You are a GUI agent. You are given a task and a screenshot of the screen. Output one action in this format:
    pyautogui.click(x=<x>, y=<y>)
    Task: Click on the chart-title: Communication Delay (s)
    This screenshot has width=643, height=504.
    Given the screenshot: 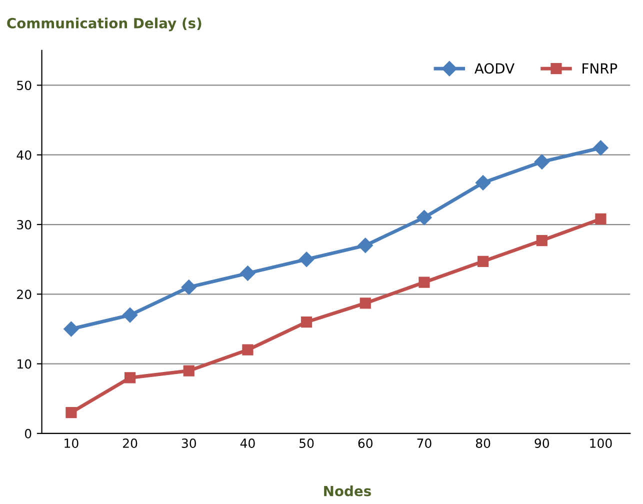 What is the action you would take?
    pyautogui.click(x=104, y=25)
    